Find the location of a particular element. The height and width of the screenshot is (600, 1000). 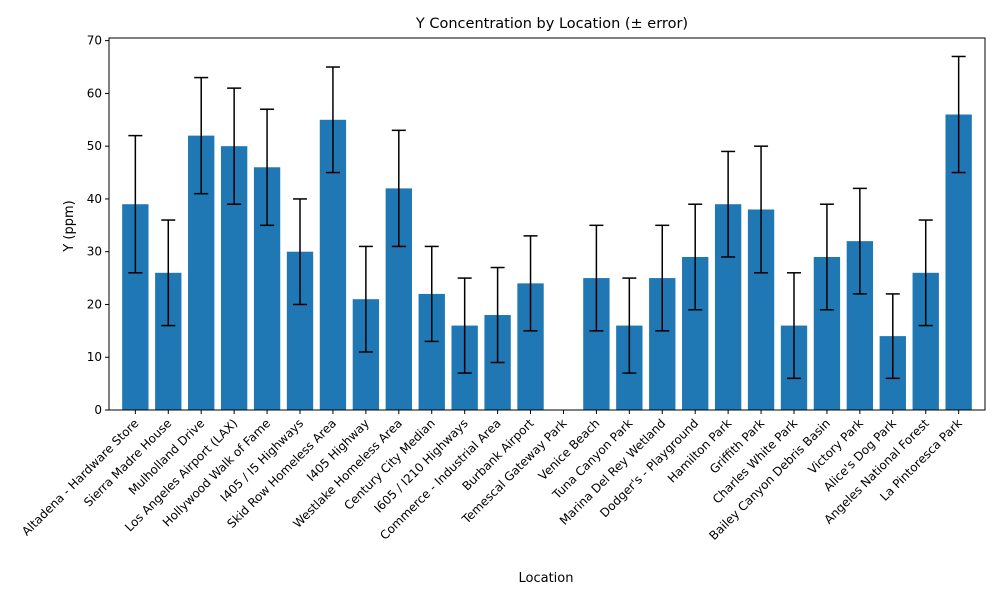

y-tick-label: 10 is located at coordinates (94, 357).